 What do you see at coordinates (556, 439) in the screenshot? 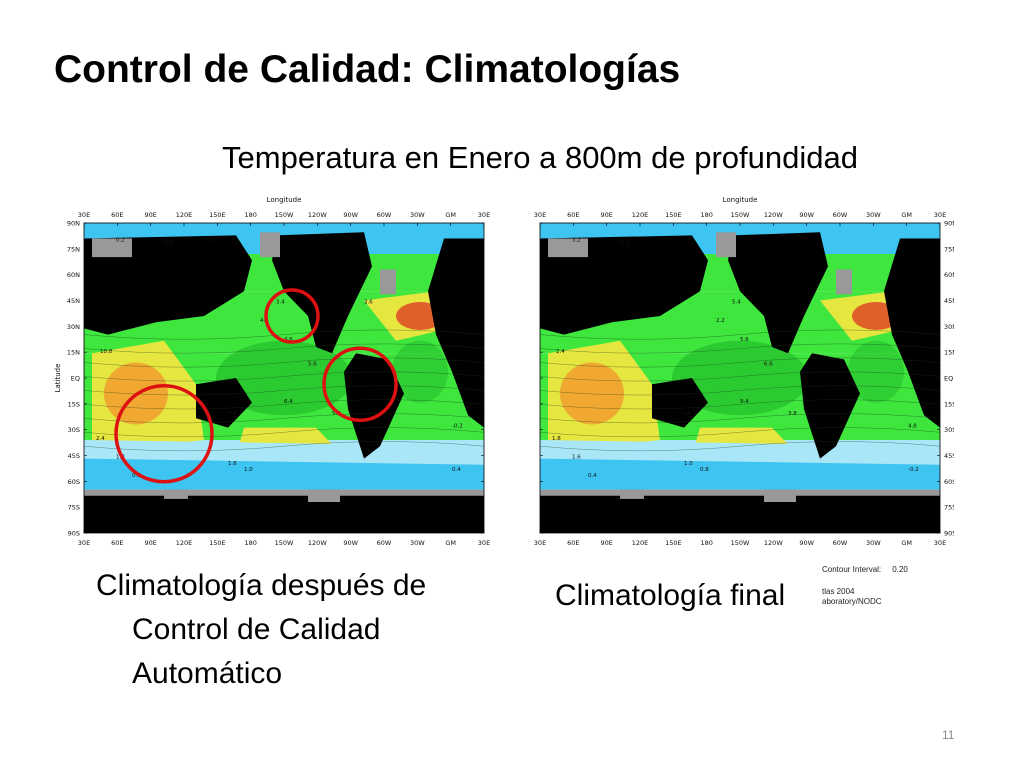
I see `contour-label: 1.8` at bounding box center [556, 439].